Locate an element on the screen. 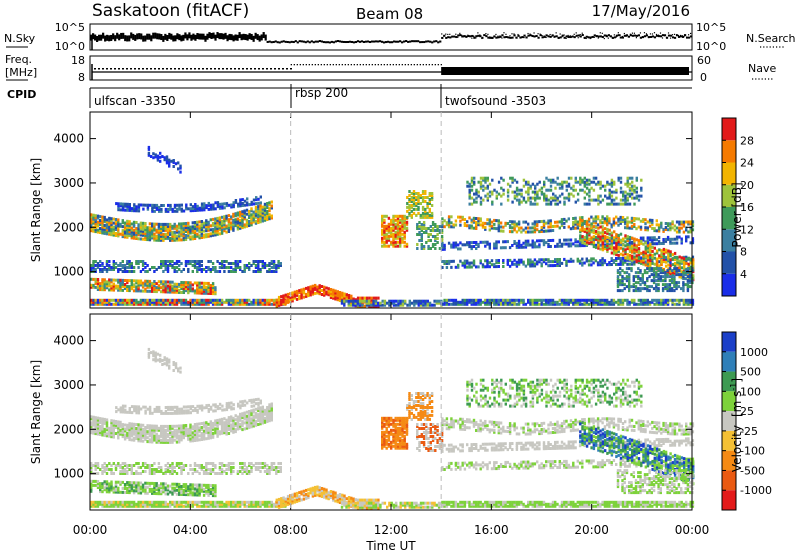 The width and height of the screenshot is (800, 554). nsky-label: N.Sky is located at coordinates (20, 38).